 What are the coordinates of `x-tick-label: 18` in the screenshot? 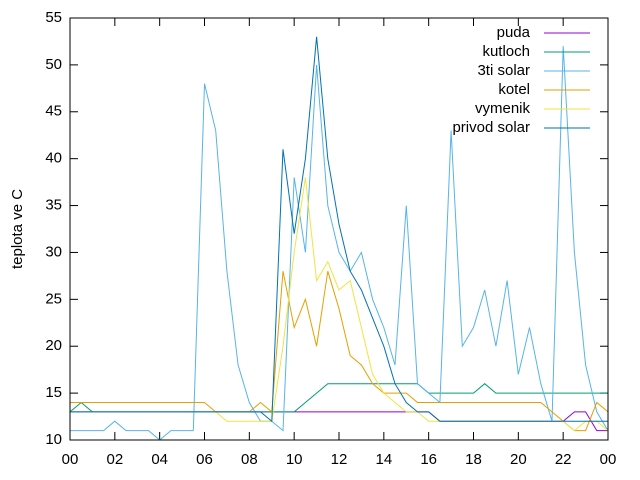 It's located at (473, 459).